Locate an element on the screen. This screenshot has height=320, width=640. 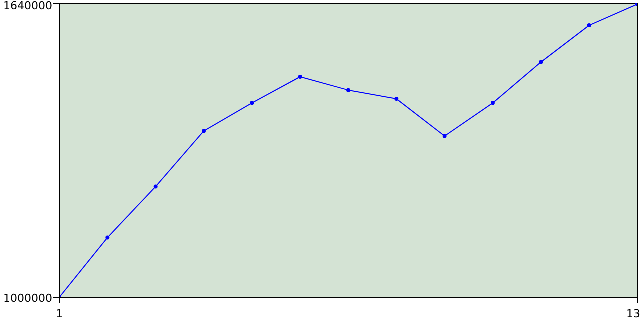
y-tick-label: 1640000 is located at coordinates (28, 6).